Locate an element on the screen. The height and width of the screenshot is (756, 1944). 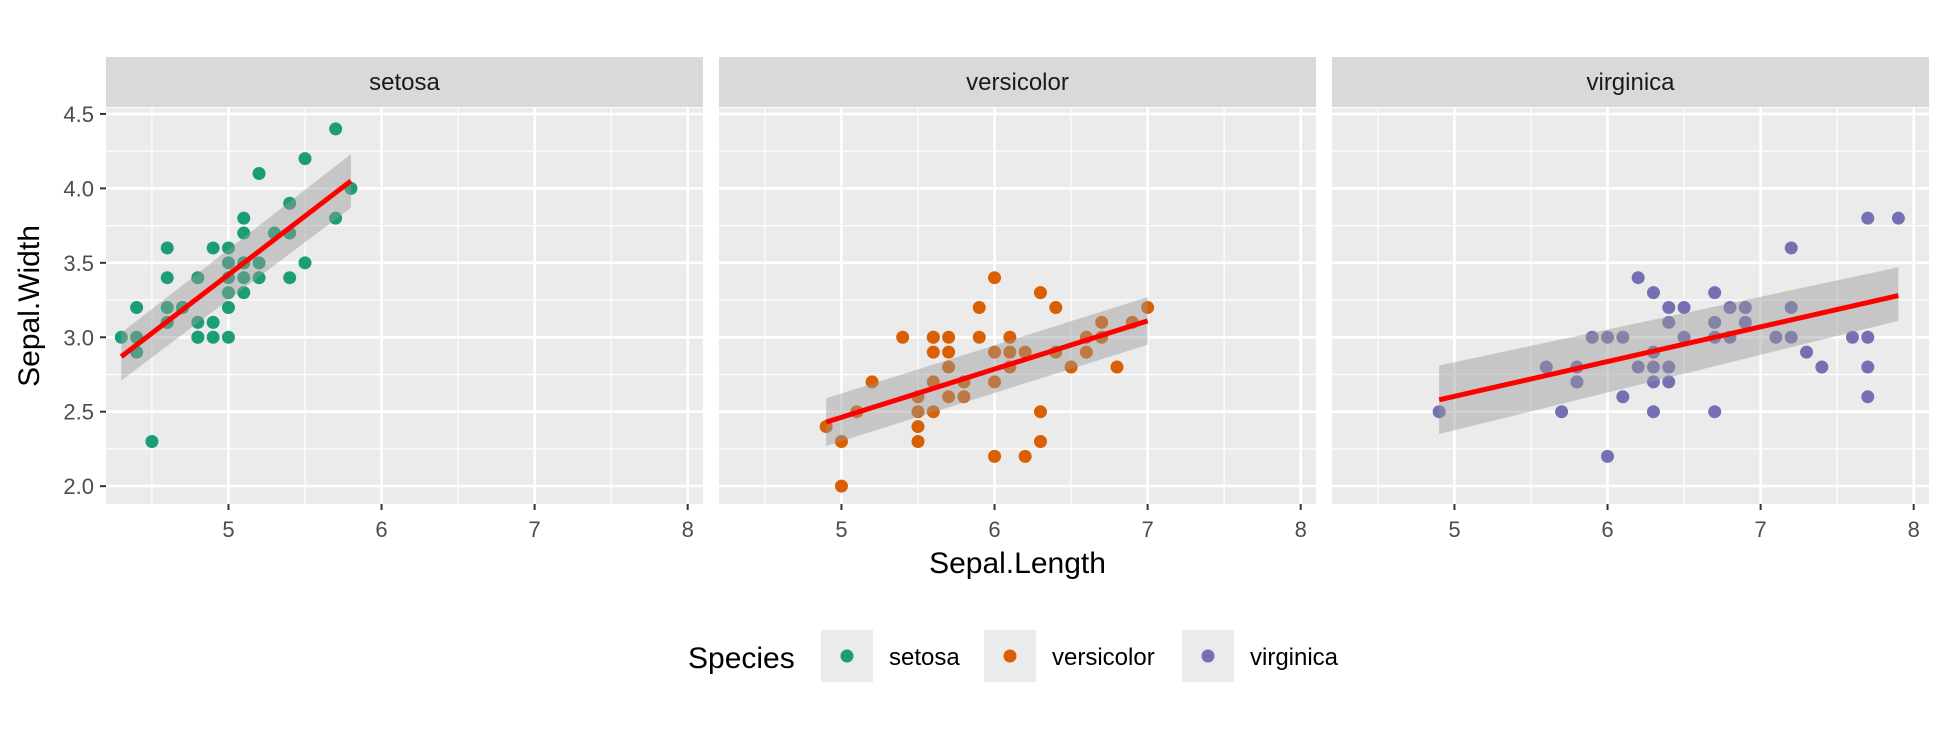
facet-strip-label: versicolor is located at coordinates (1017, 82).